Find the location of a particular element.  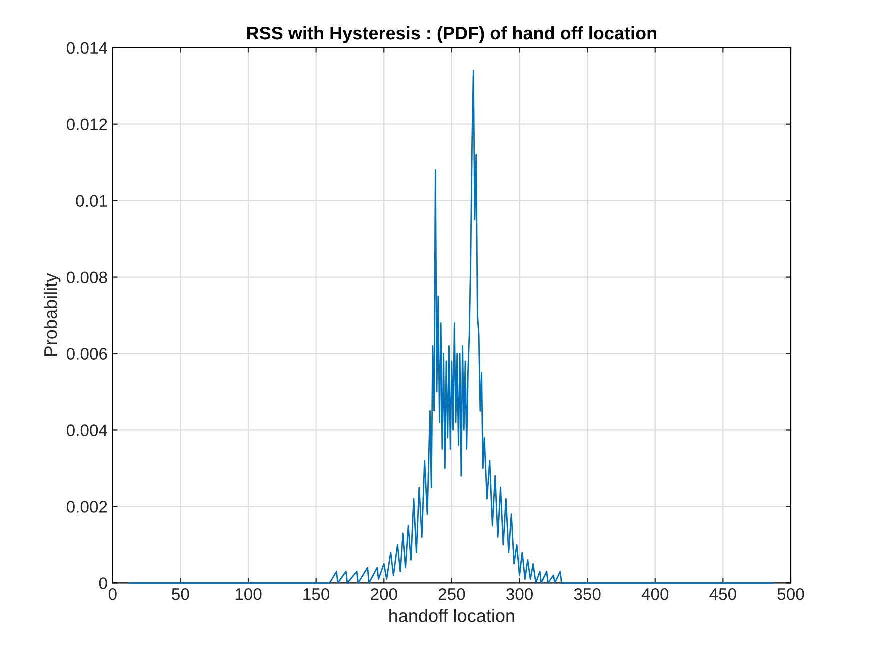

x-tick-label: 450 is located at coordinates (723, 594).